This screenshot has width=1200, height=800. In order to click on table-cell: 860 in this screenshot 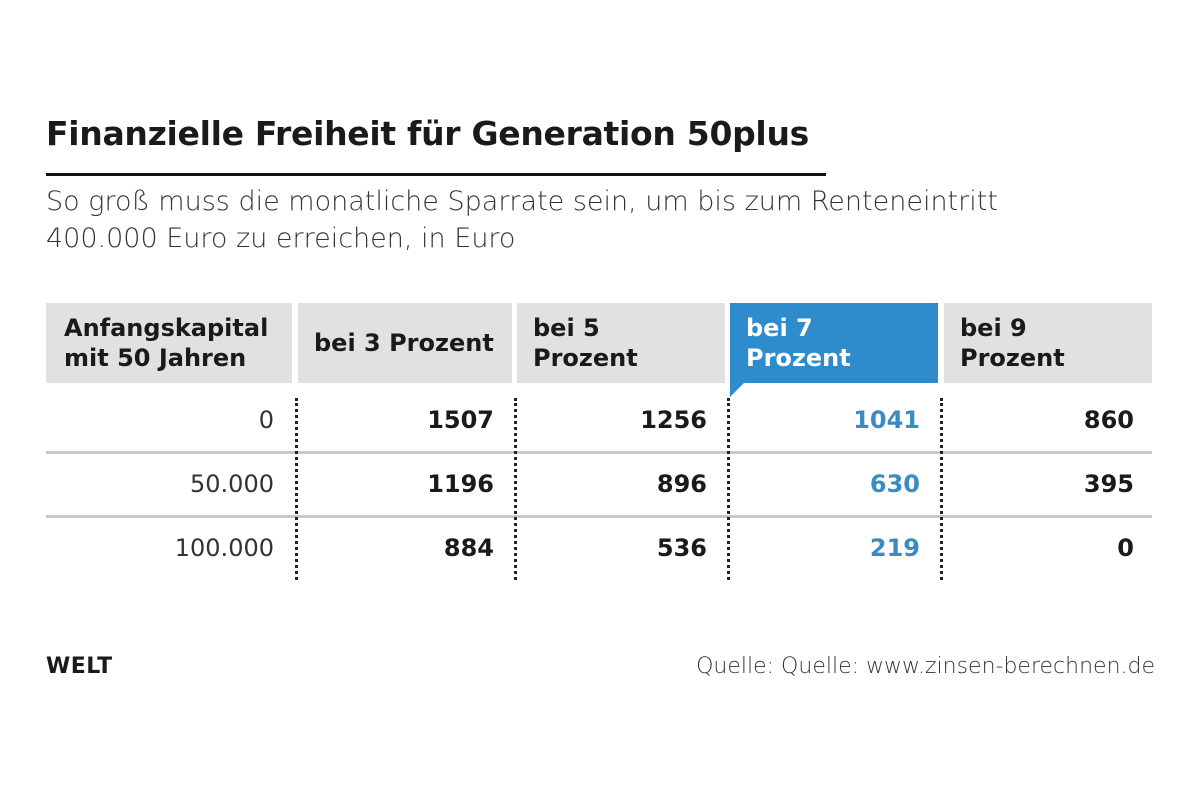, I will do `click(1108, 420)`.